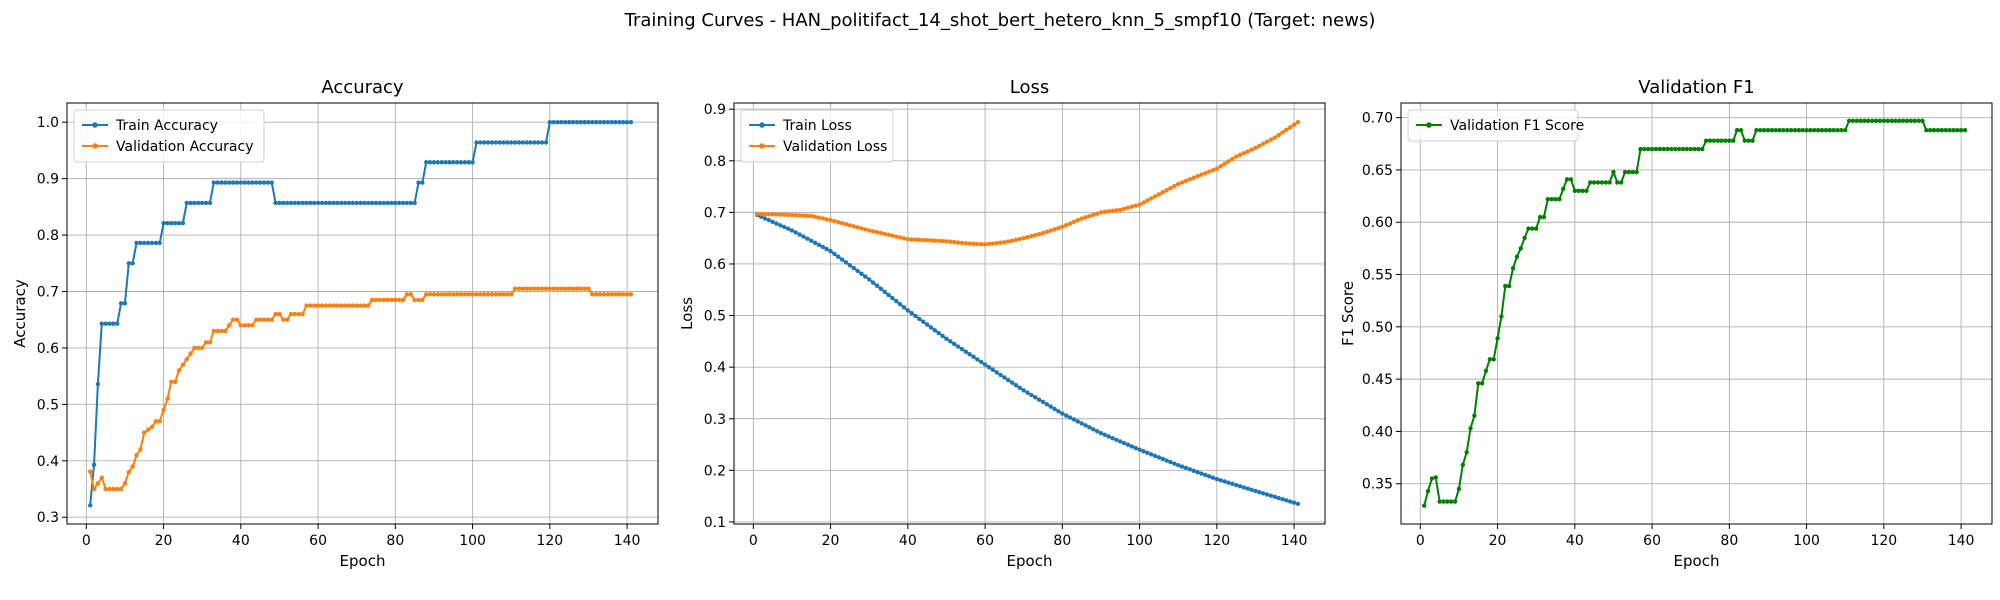  Describe the element at coordinates (20, 313) in the screenshot. I see `y-axis-label: Accuracy` at that location.